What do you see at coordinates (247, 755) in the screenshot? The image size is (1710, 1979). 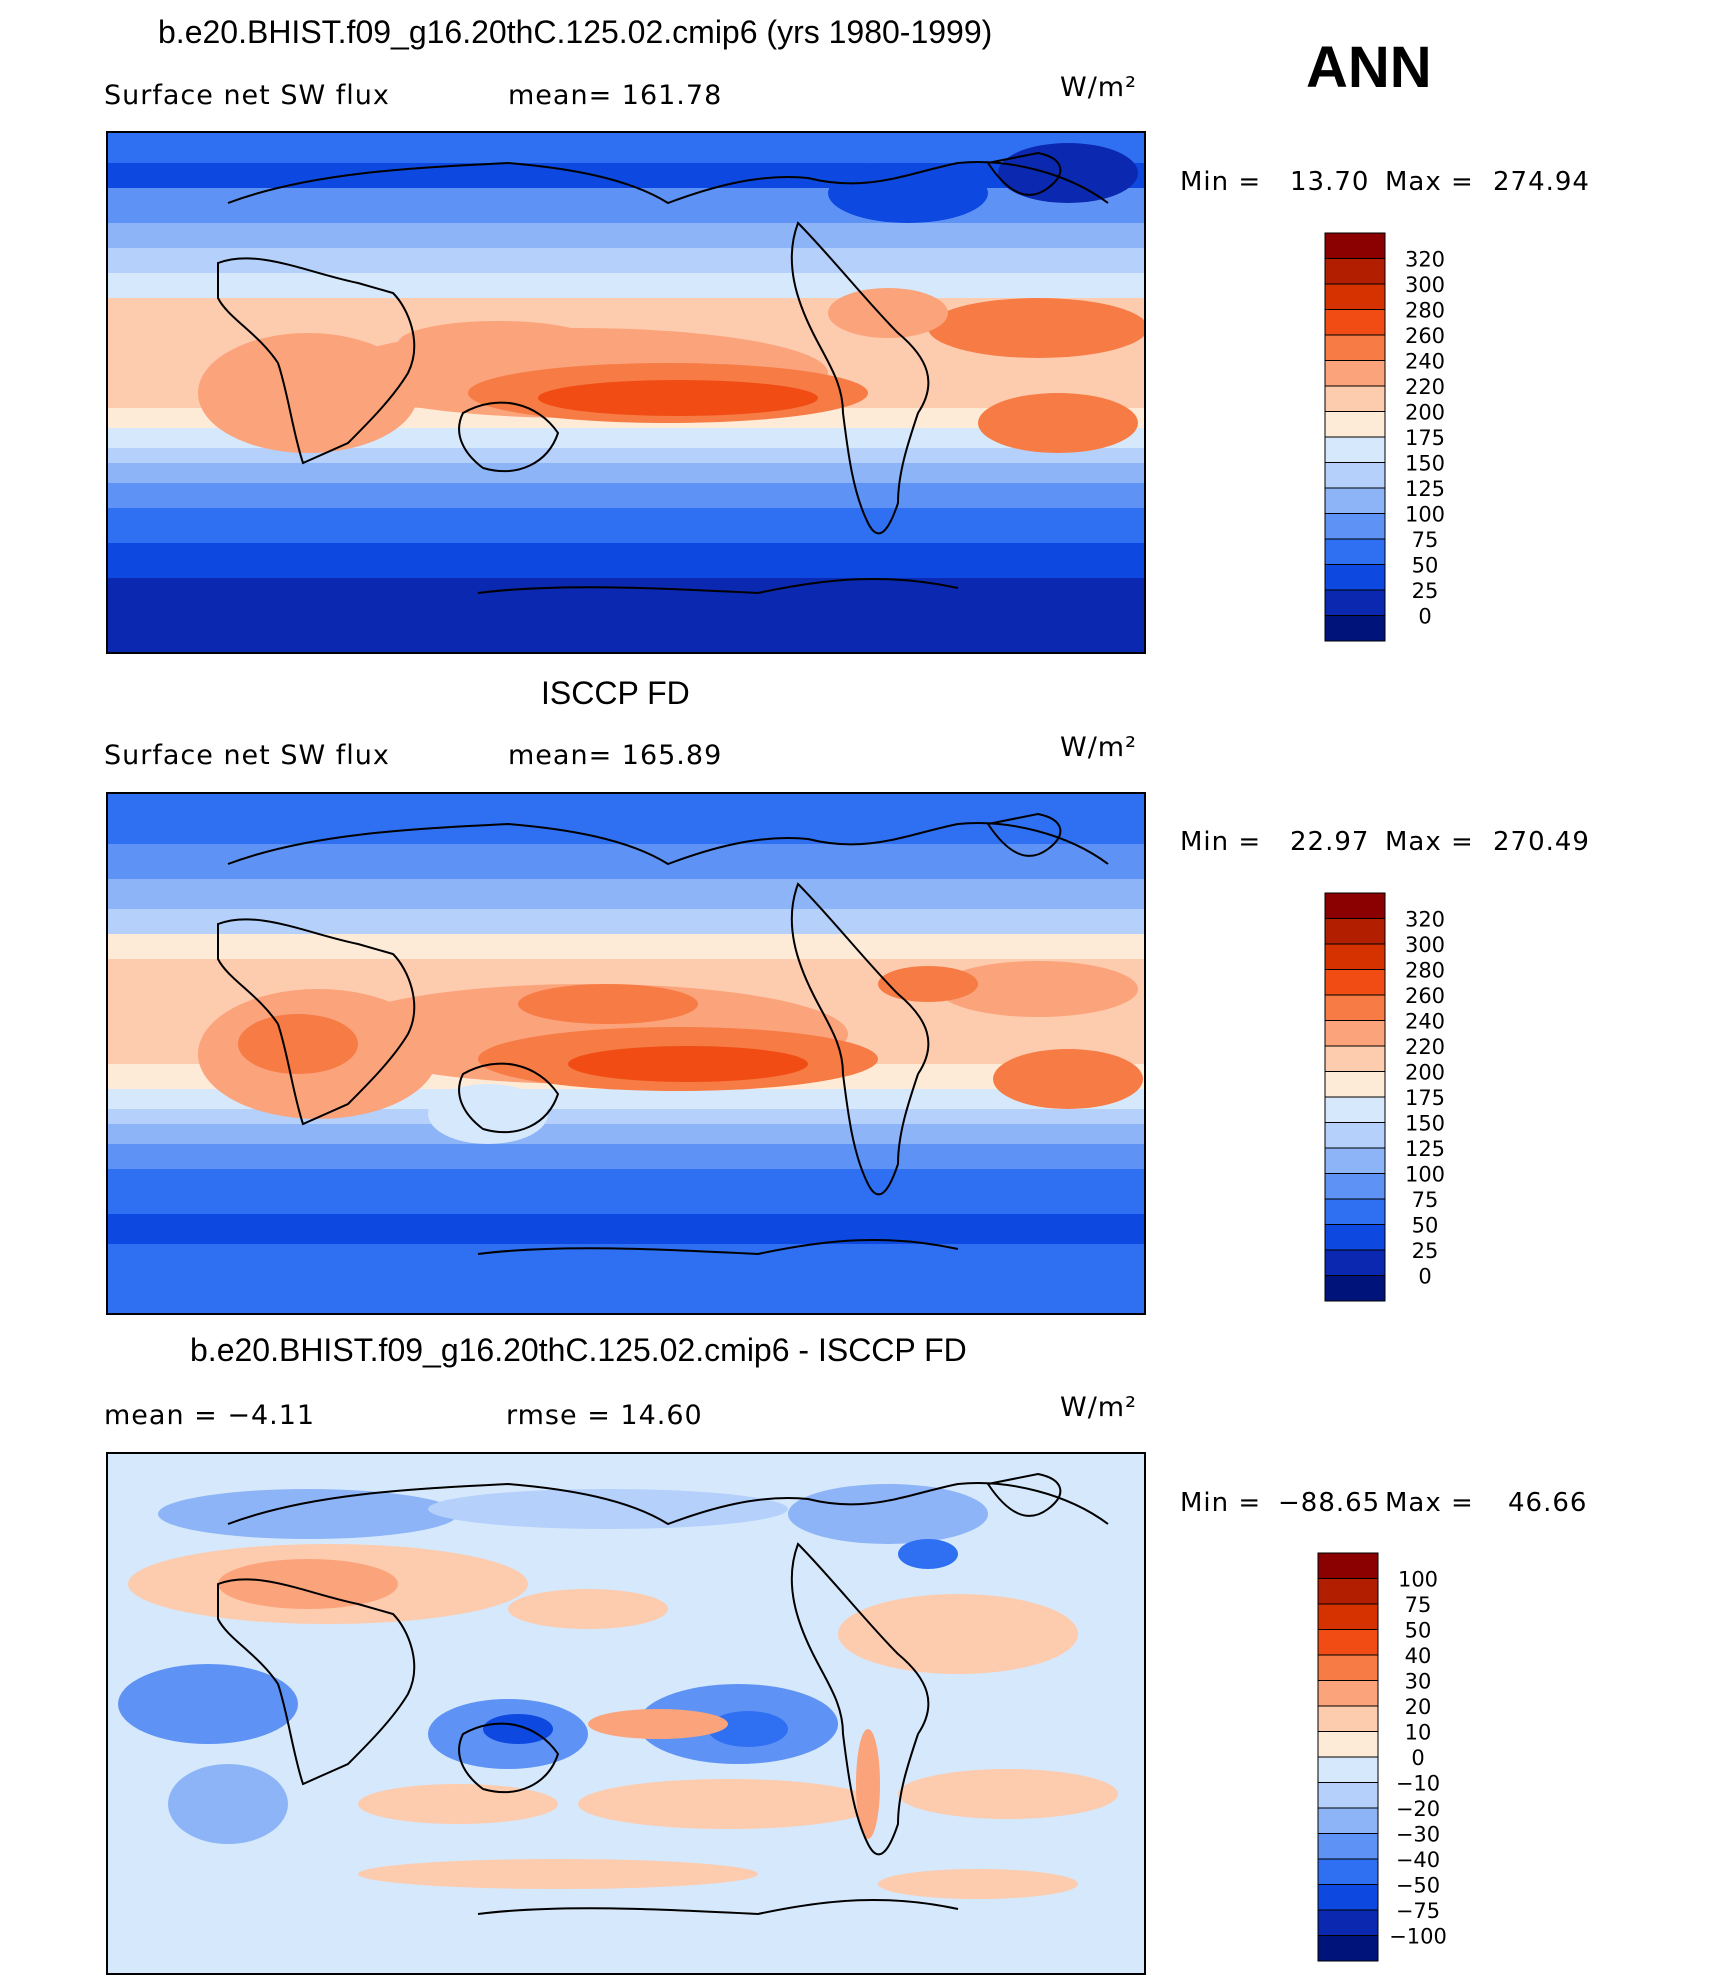 I see `panel-2-variable-label: Surface net SW flux` at bounding box center [247, 755].